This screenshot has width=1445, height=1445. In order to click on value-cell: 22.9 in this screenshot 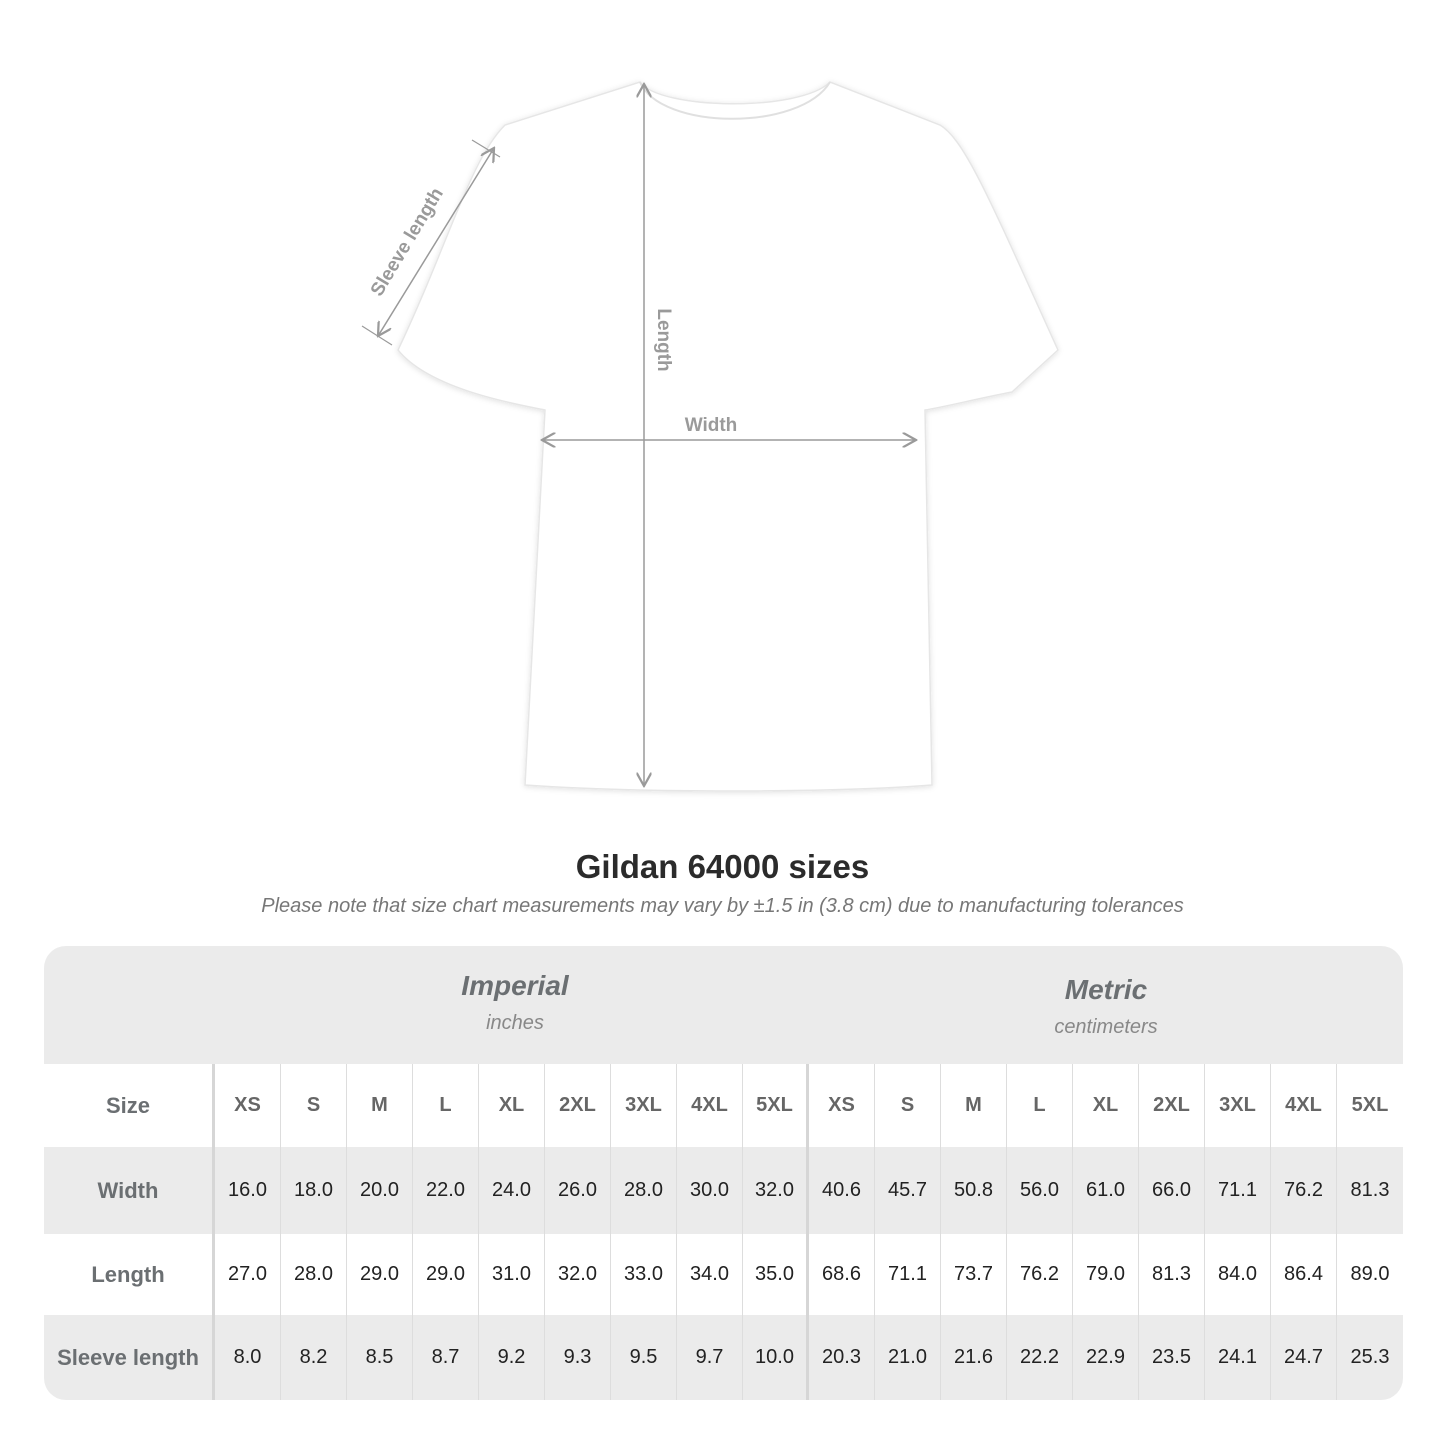, I will do `click(1106, 1357)`.